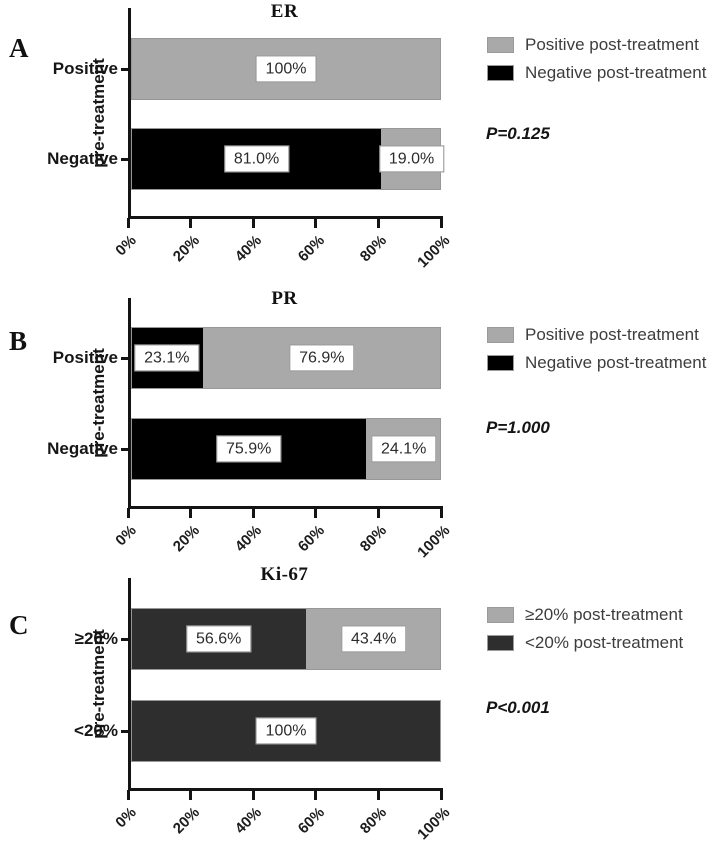  What do you see at coordinates (518, 707) in the screenshot?
I see `p-value: P<0.001` at bounding box center [518, 707].